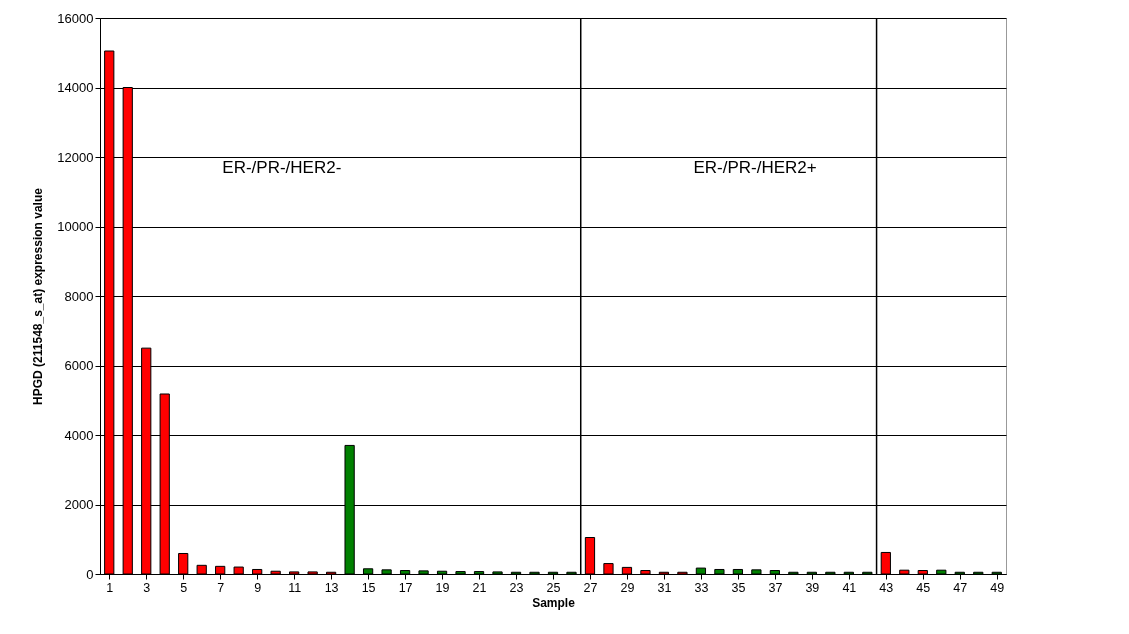  Describe the element at coordinates (75, 87) in the screenshot. I see `y-tick-label: 14000` at that location.